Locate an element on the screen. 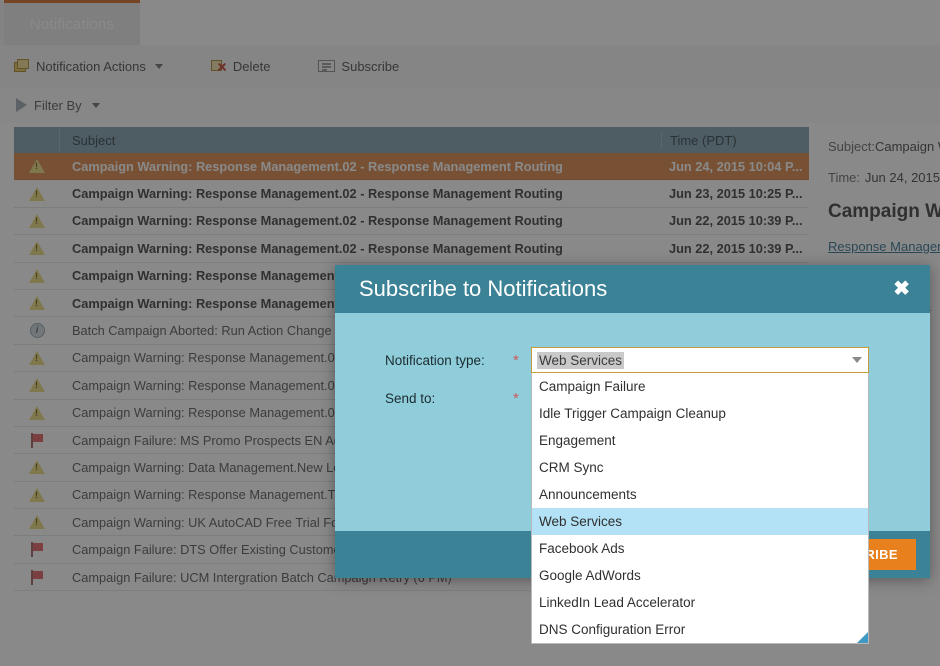 The image size is (940, 666). combo-option: Idle Trigger Campaign Cleanup is located at coordinates (632, 413).